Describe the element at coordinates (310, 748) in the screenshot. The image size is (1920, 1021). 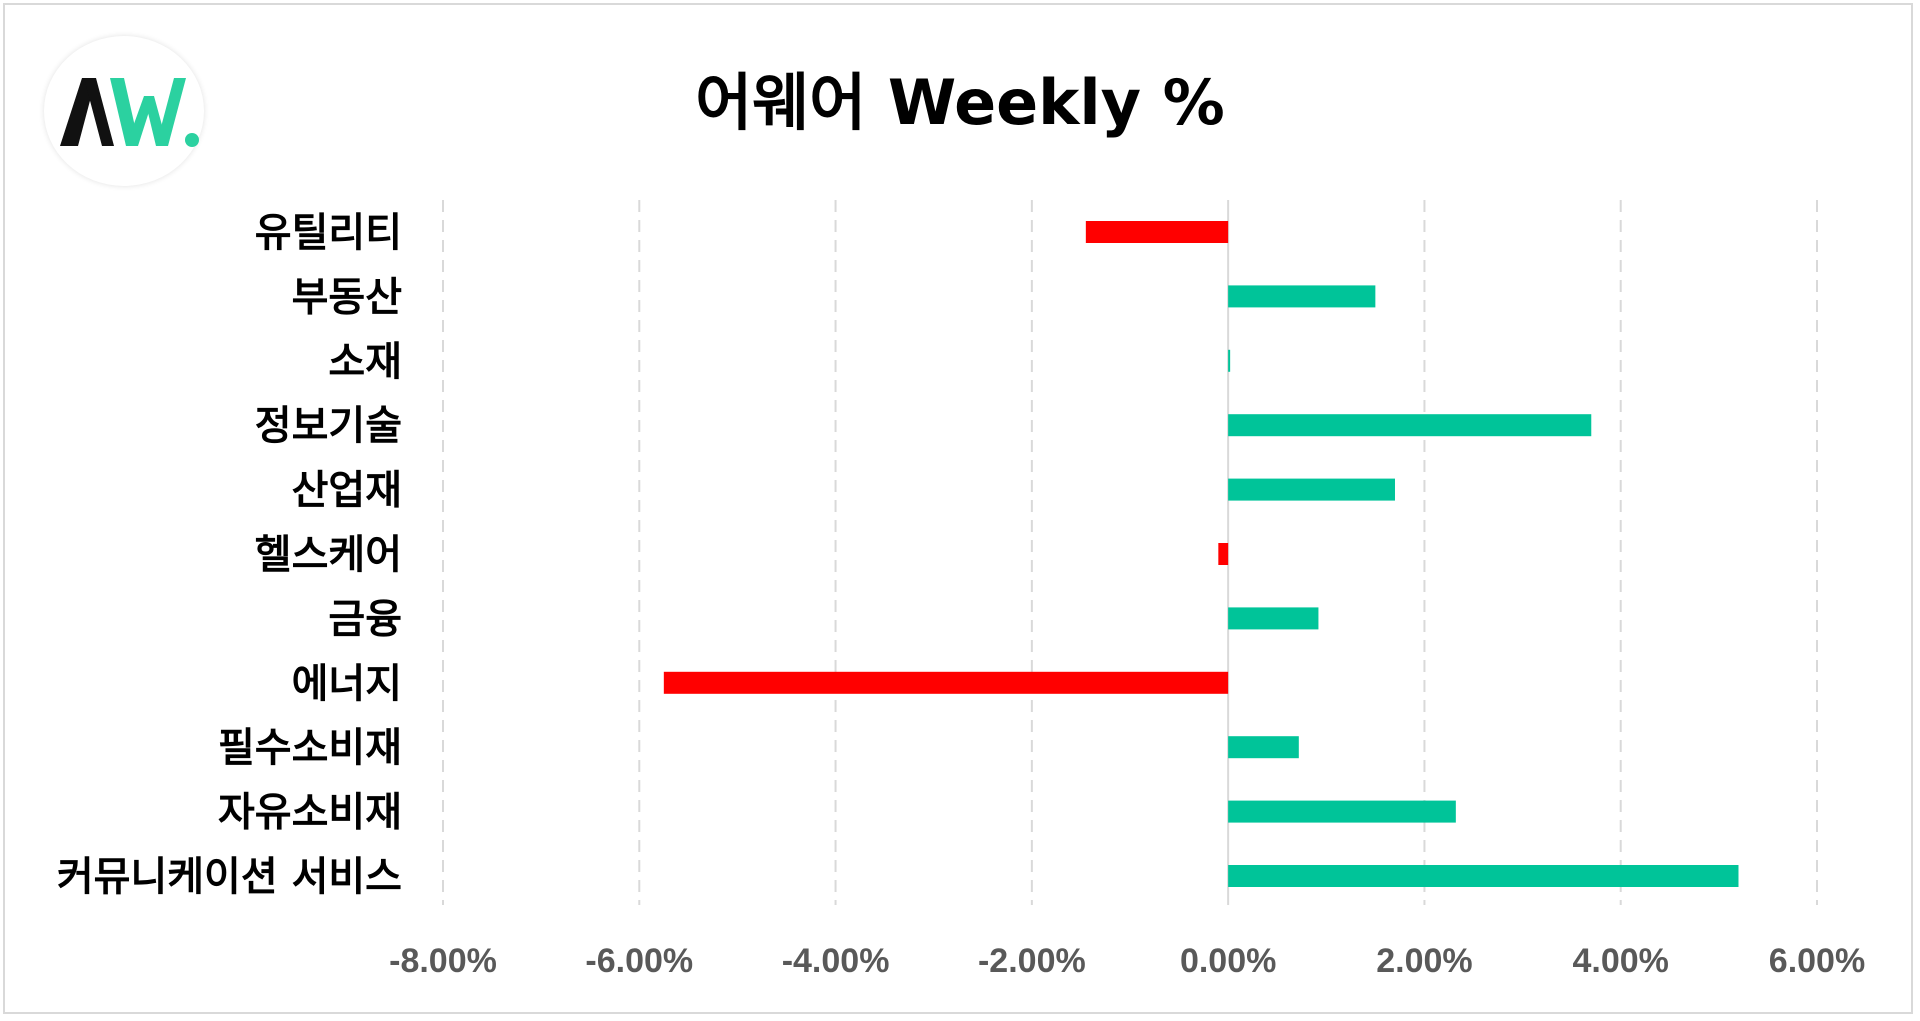
I see `category-label: 필수소비재` at that location.